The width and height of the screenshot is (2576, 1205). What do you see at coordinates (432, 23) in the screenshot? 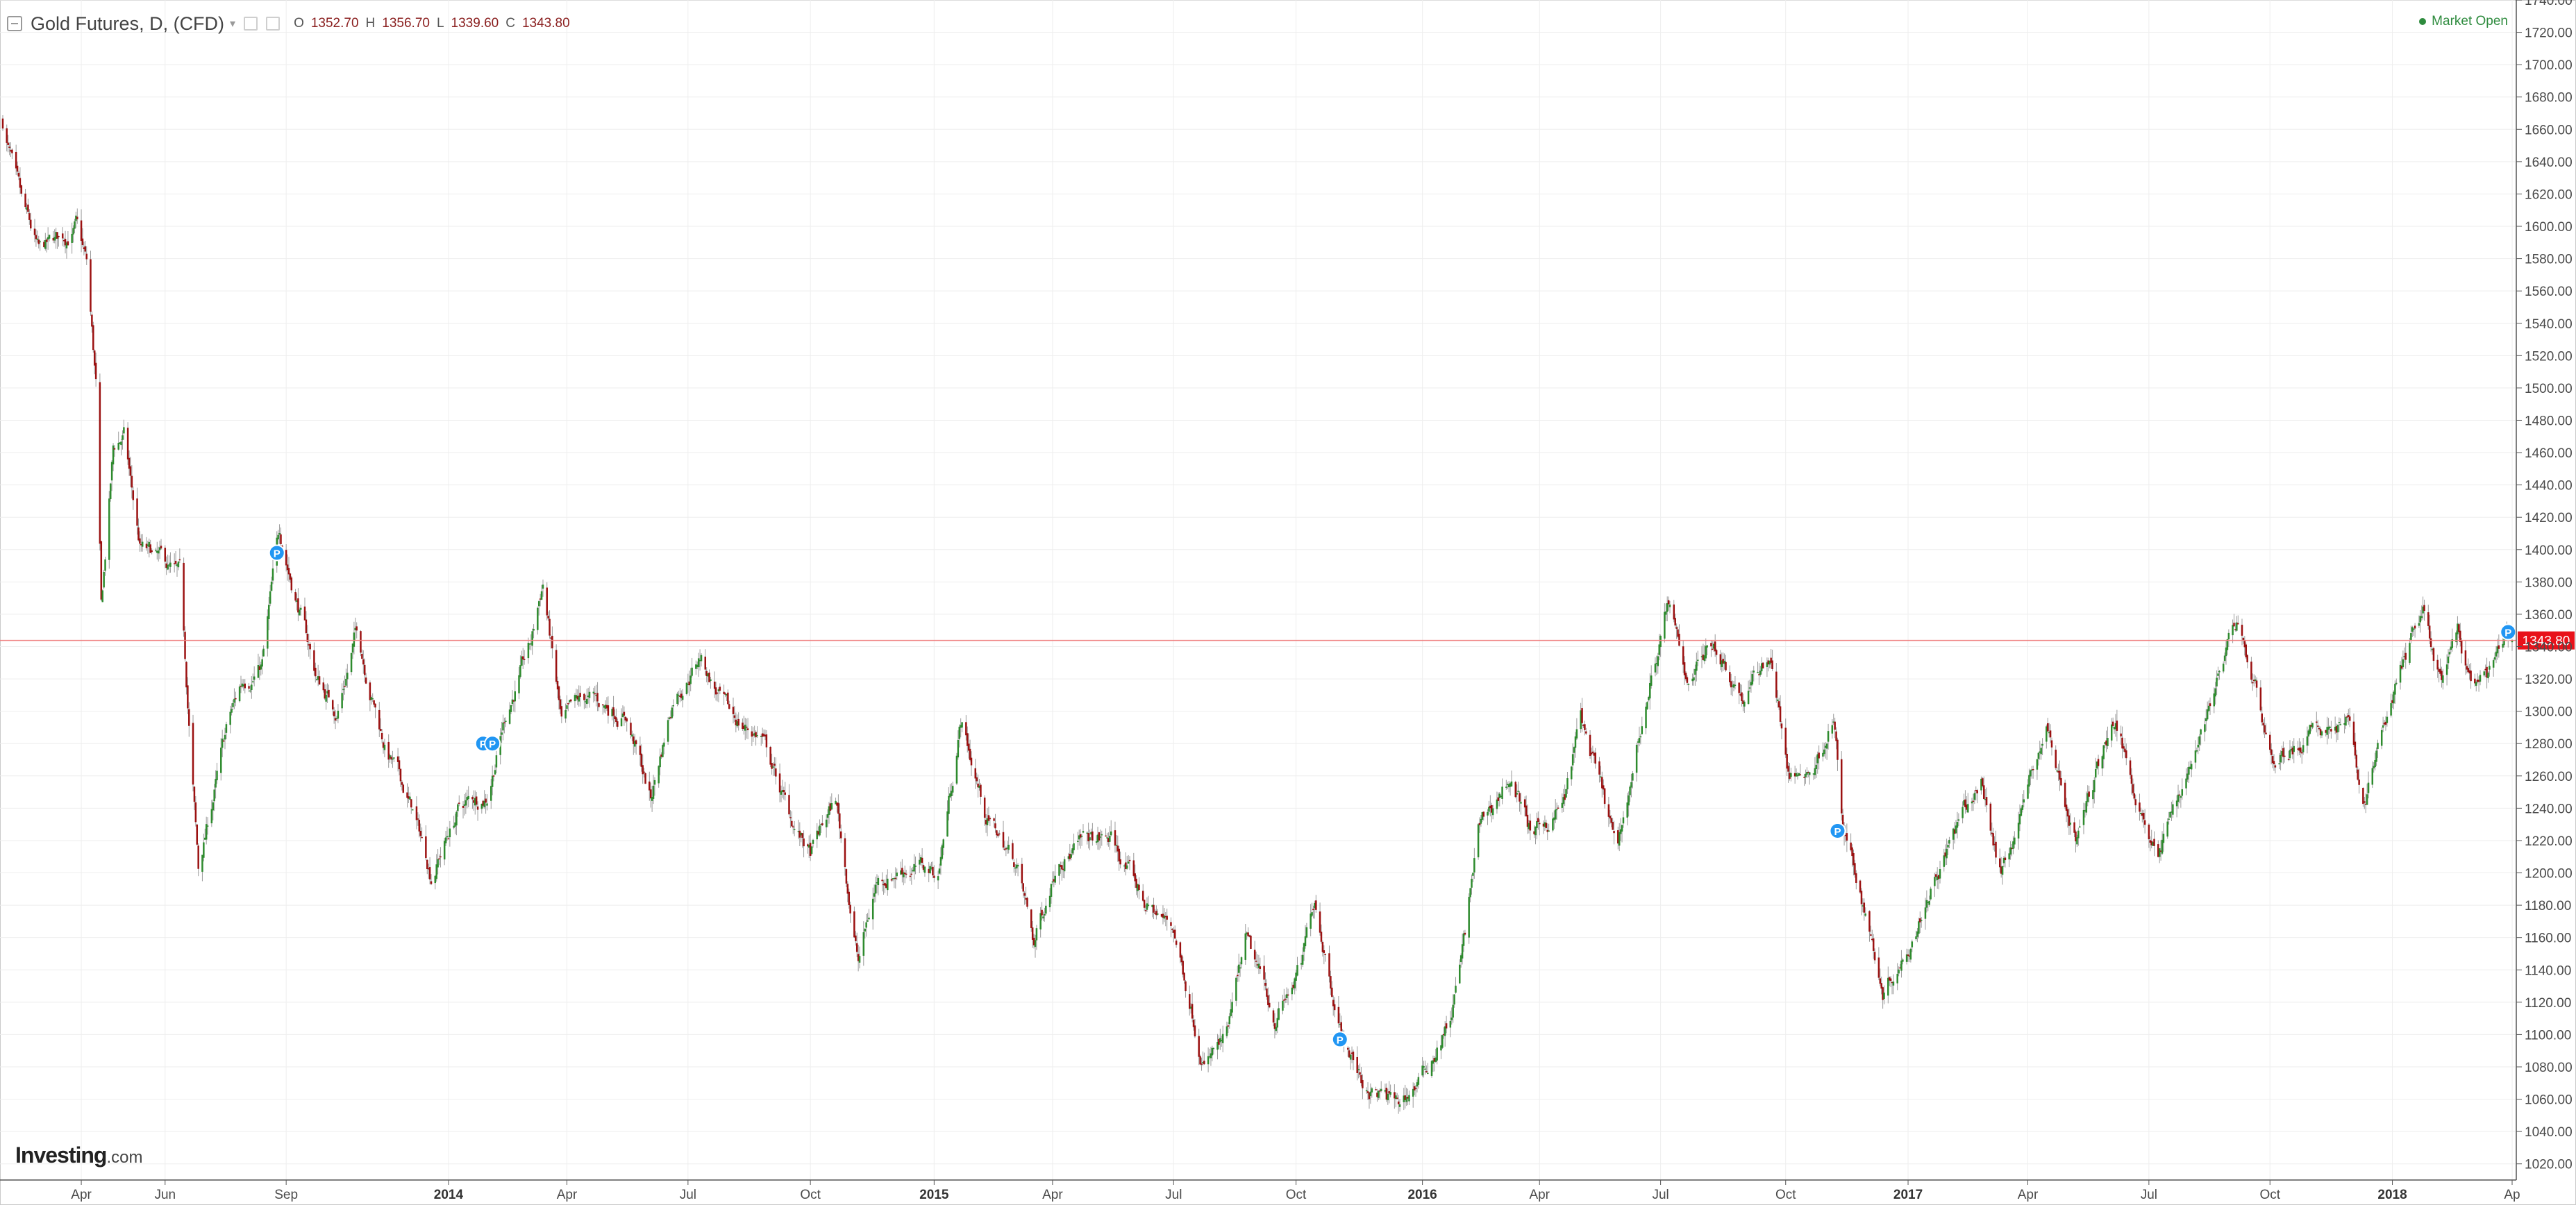
I see `ohlc-legend: O 1352.70 H 1356.70 L 1339.60 C 1343.80` at bounding box center [432, 23].